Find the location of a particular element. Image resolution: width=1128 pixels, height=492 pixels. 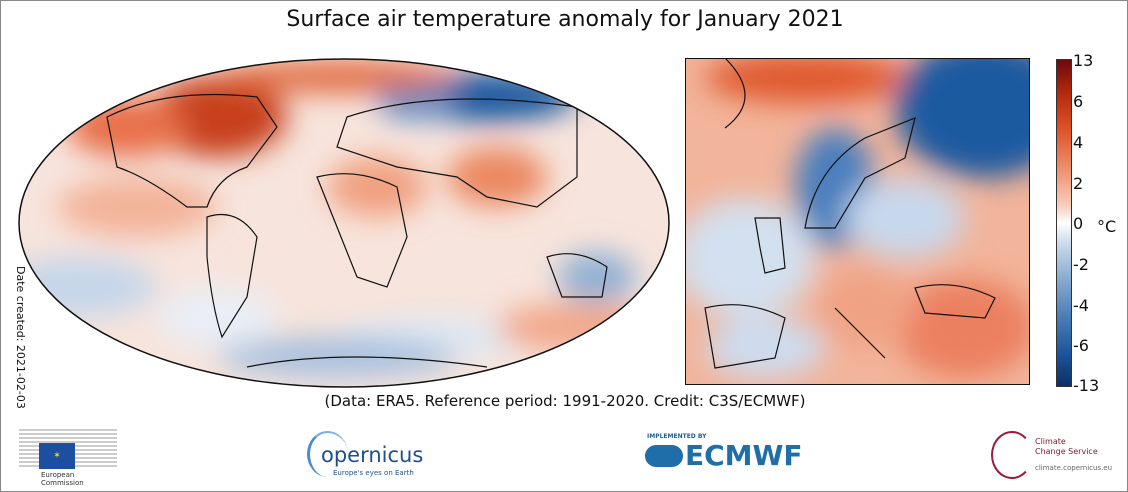

colorbar-tick: -6 is located at coordinates (1081, 345).